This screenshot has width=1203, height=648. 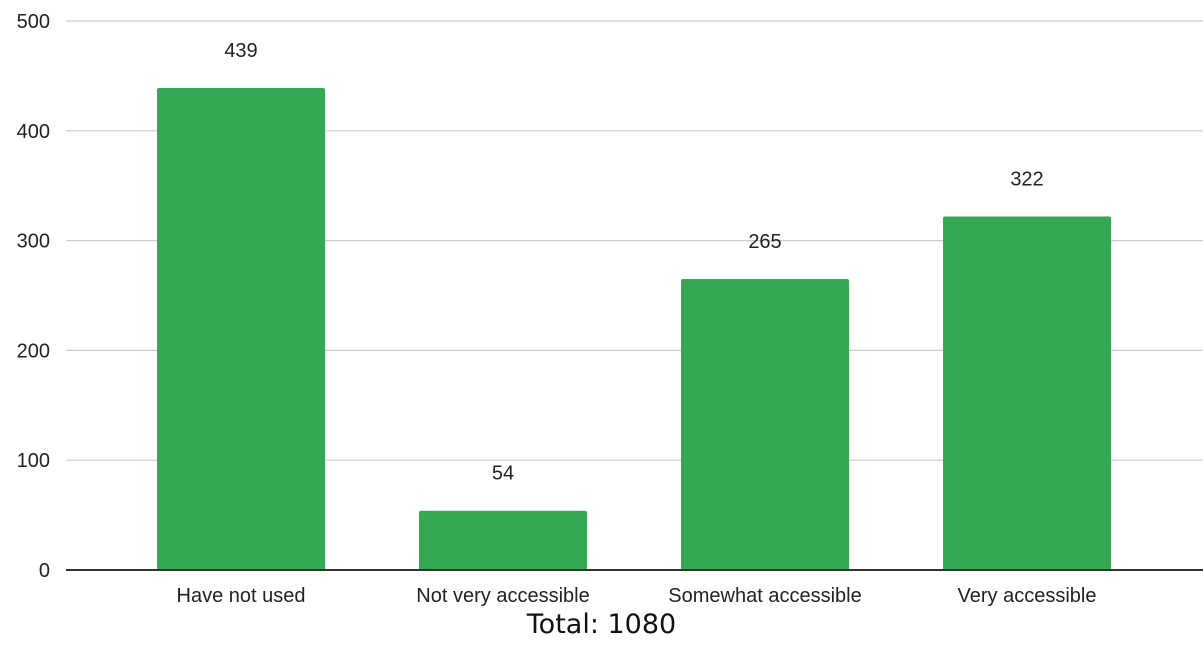 What do you see at coordinates (33, 132) in the screenshot?
I see `y-tick-label: 400` at bounding box center [33, 132].